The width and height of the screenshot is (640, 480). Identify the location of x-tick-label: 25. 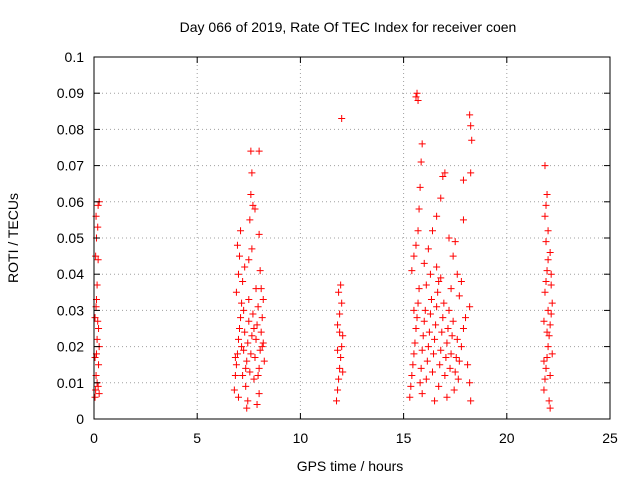
(610, 438).